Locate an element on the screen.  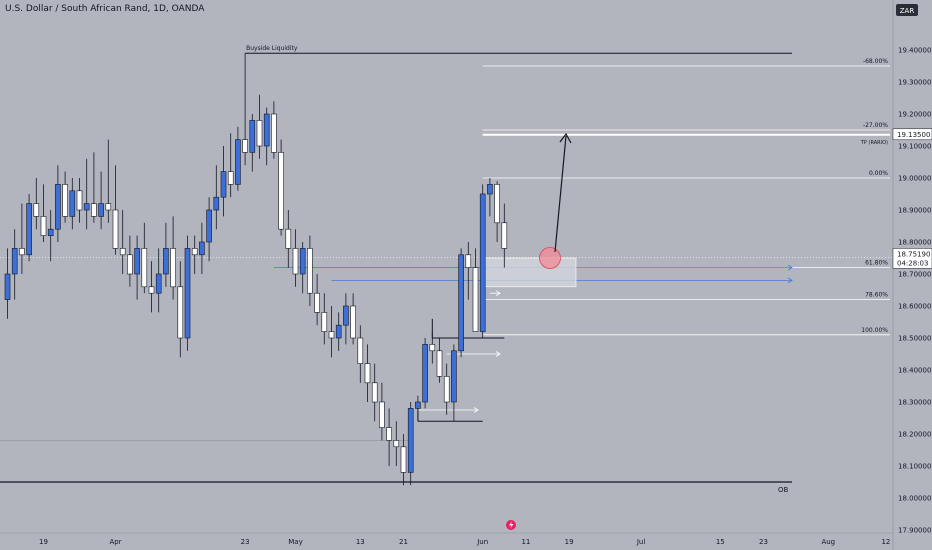
current-price-value: 18.75190 is located at coordinates (913, 254).